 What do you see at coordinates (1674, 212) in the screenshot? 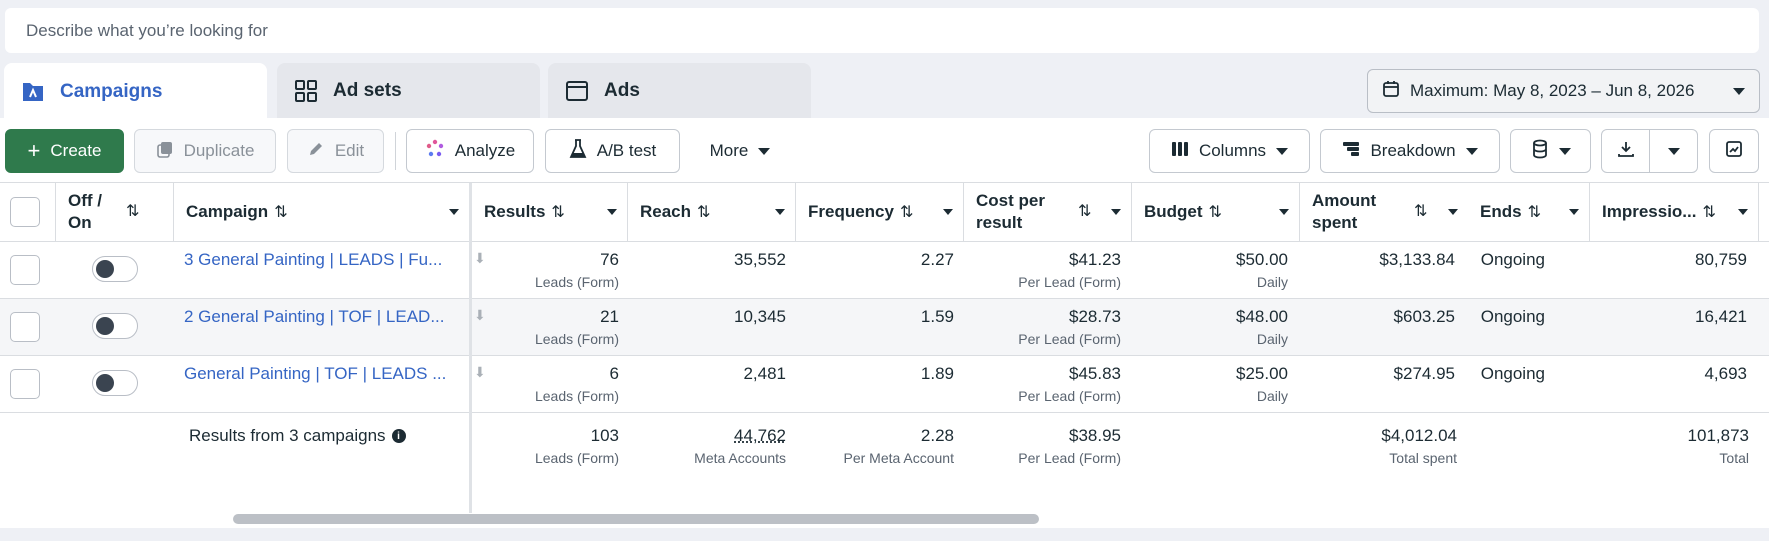
I see `header-impressions: Impressio... ⇅` at bounding box center [1674, 212].